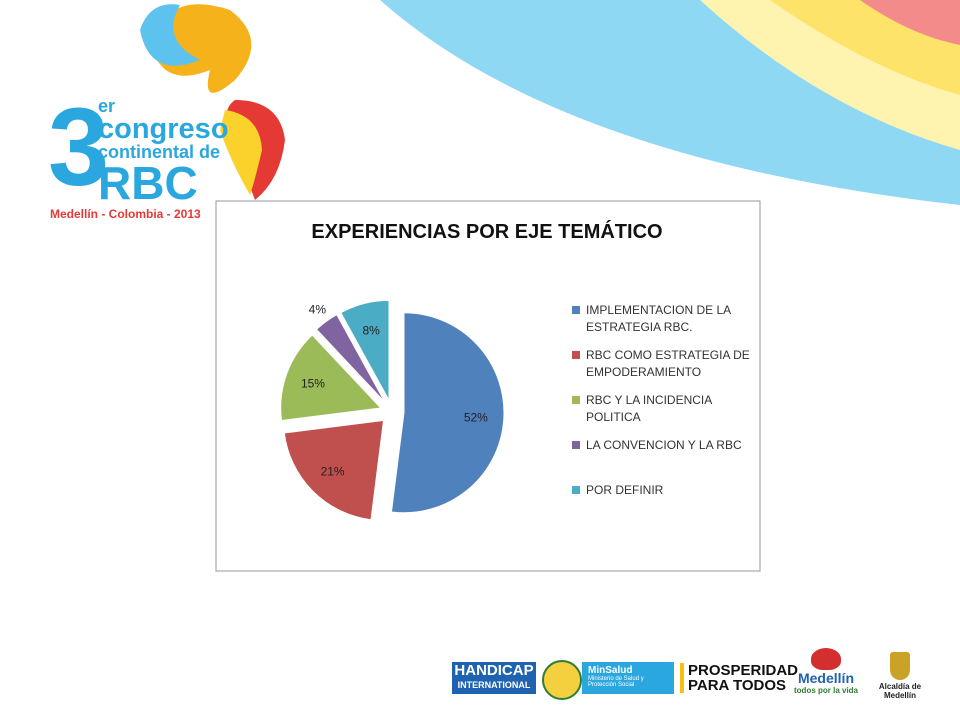 The height and width of the screenshot is (720, 960). I want to click on logo-number: 3, so click(78, 147).